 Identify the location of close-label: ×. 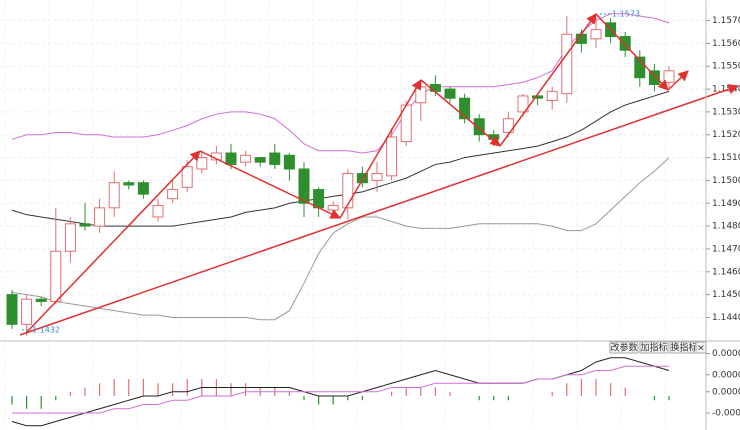
(701, 349).